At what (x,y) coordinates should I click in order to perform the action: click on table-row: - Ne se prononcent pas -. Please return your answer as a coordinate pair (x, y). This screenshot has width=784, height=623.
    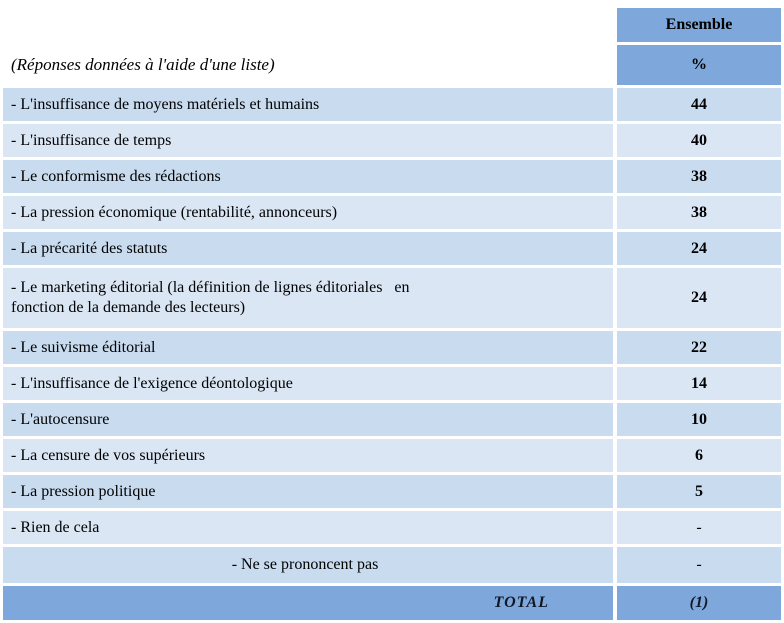
    Looking at the image, I should click on (392, 565).